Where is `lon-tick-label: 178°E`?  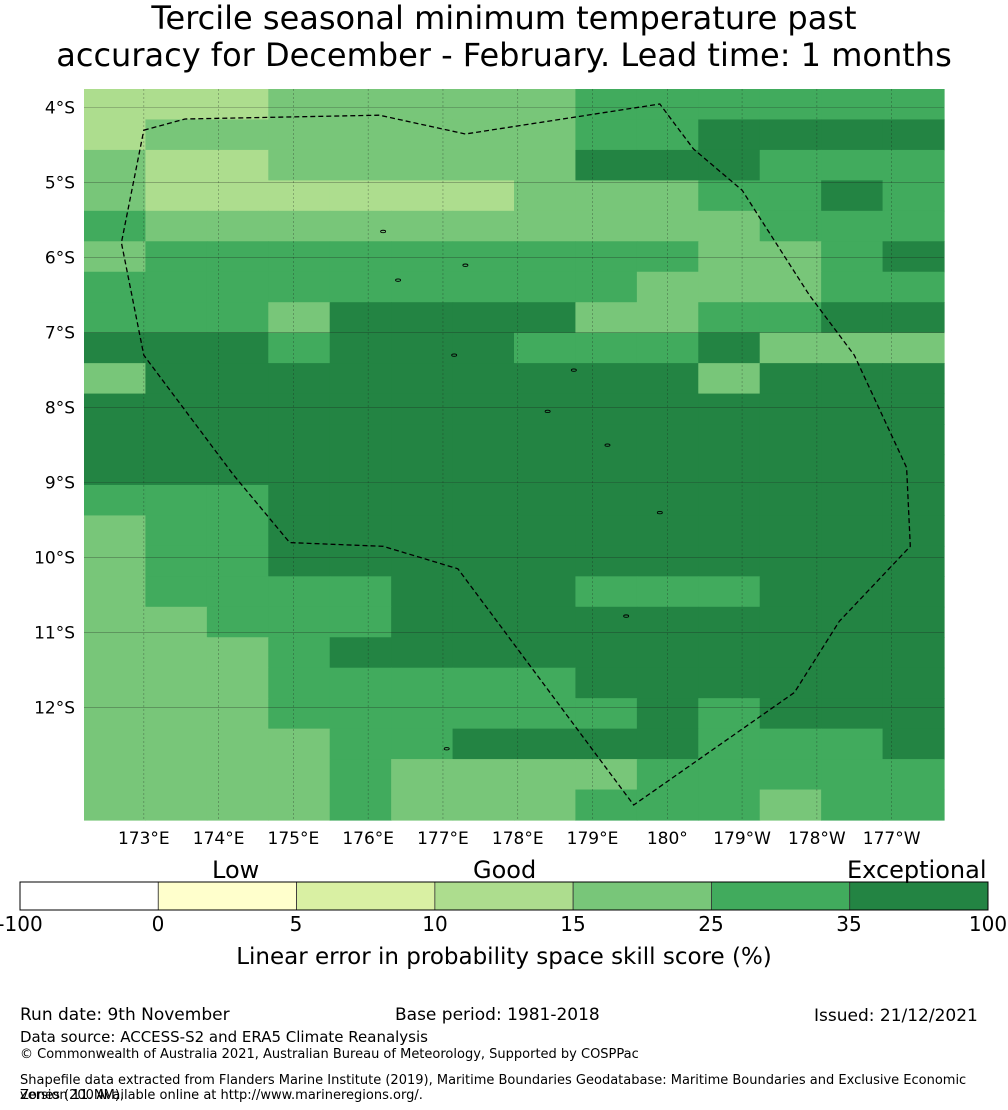 lon-tick-label: 178°E is located at coordinates (518, 839).